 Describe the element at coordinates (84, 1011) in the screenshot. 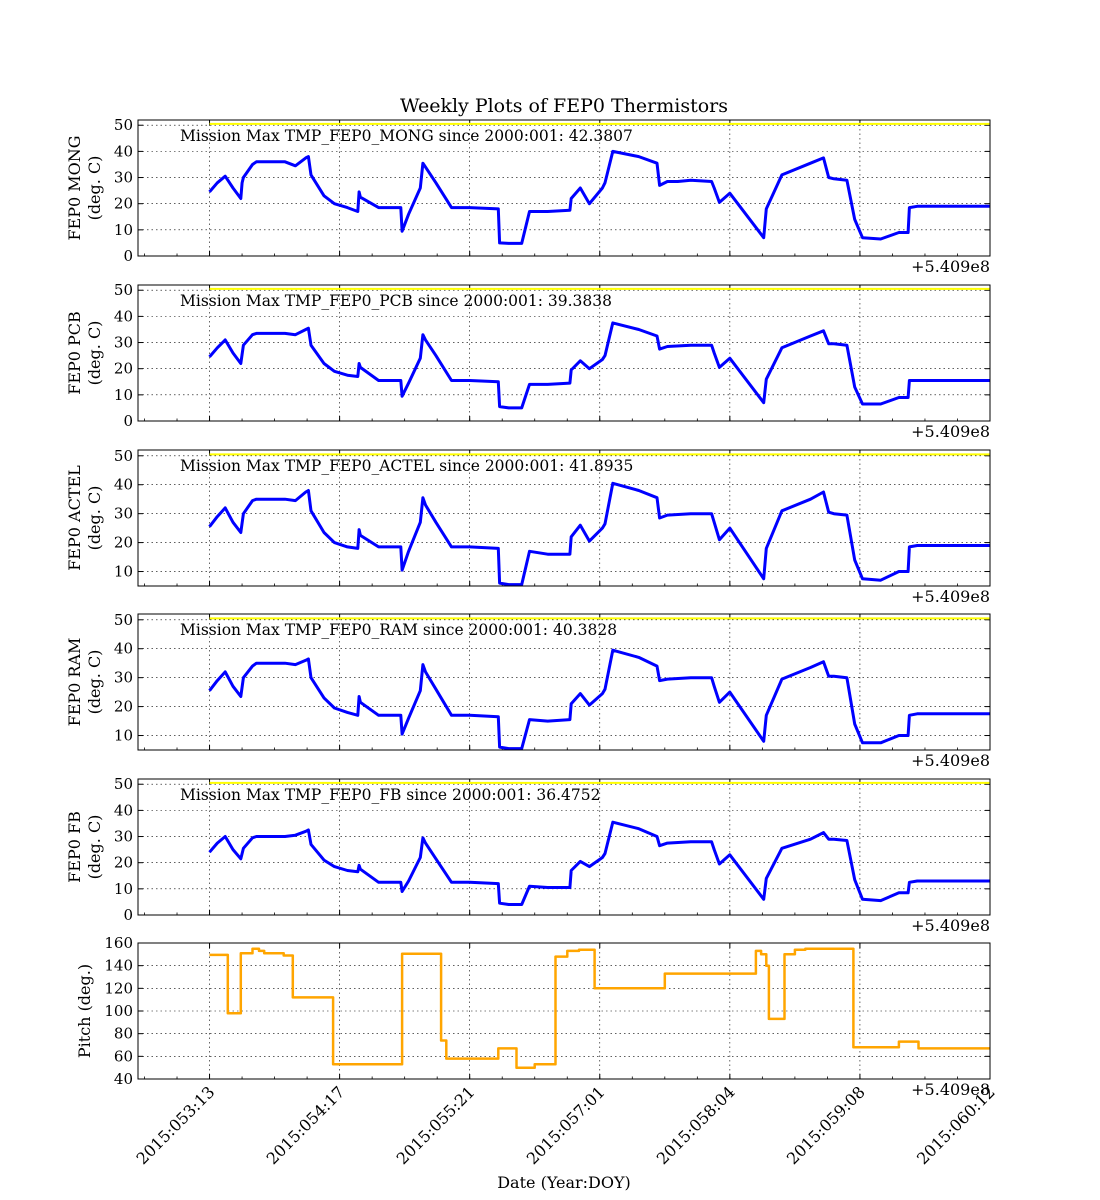

I see `y-axis-label: Pitch (deg.)` at that location.